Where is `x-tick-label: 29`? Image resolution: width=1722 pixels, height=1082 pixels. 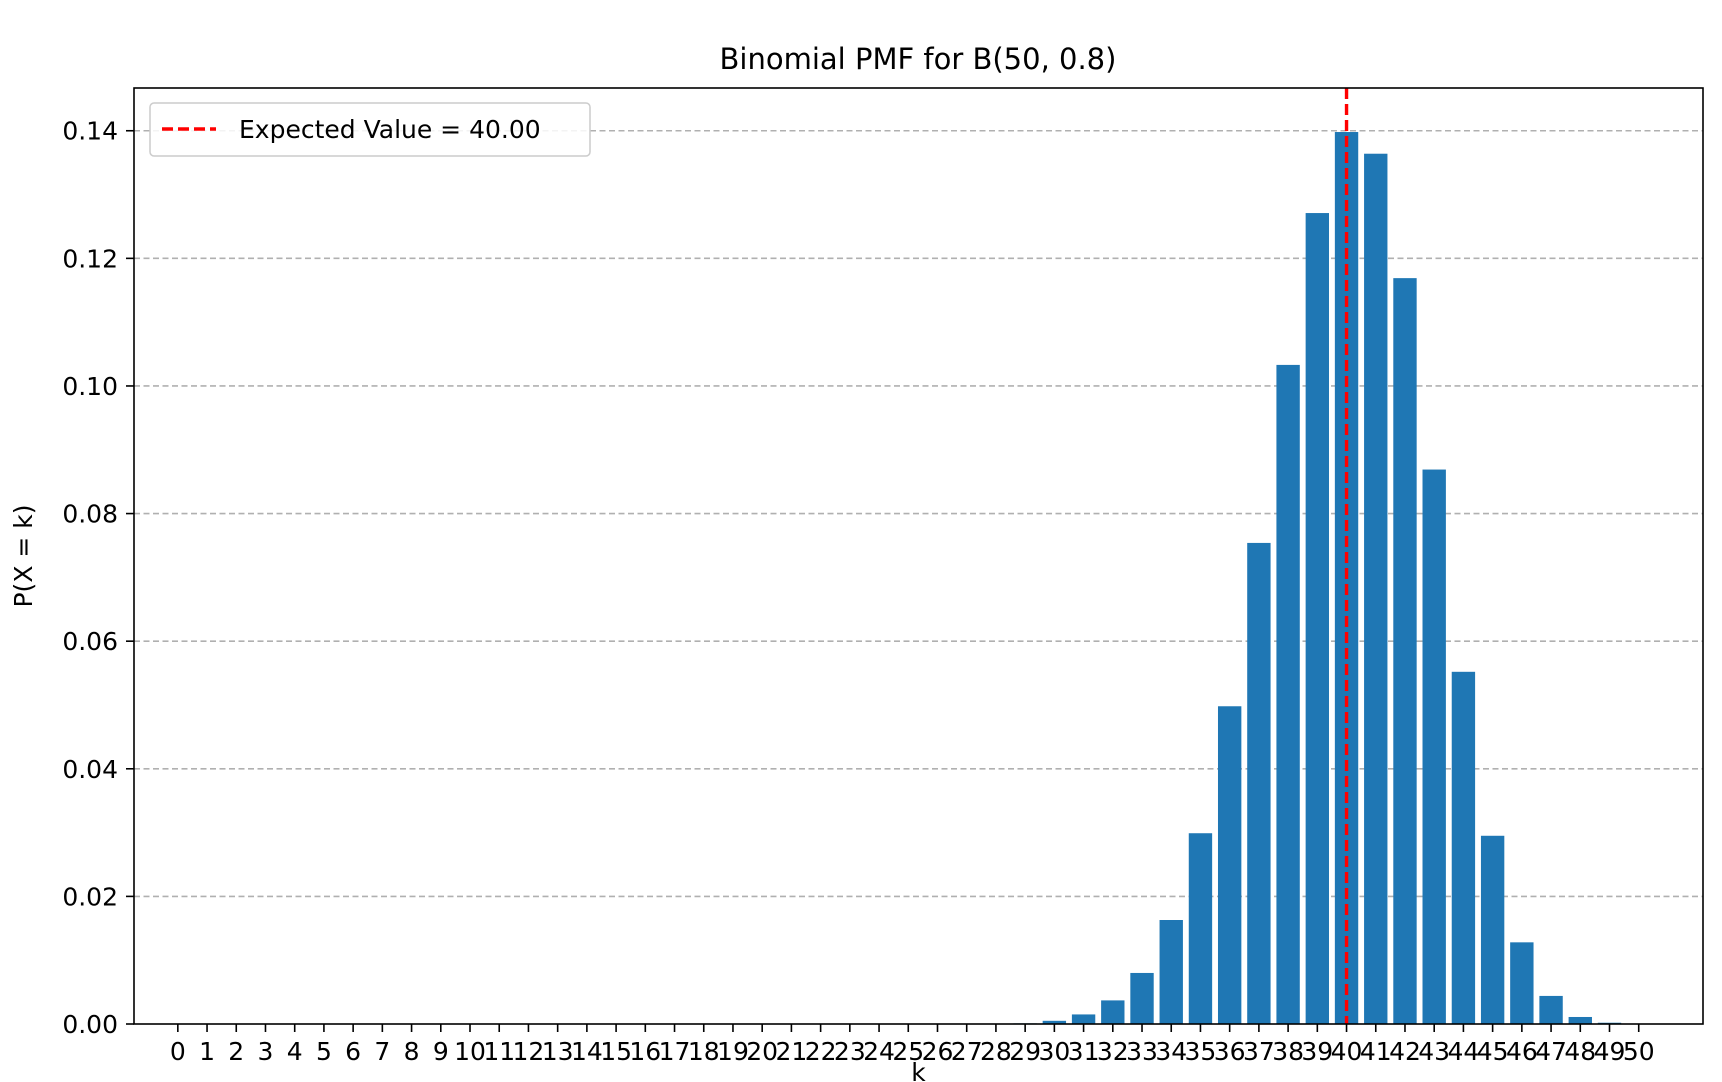
x-tick-label: 29 is located at coordinates (1025, 1051).